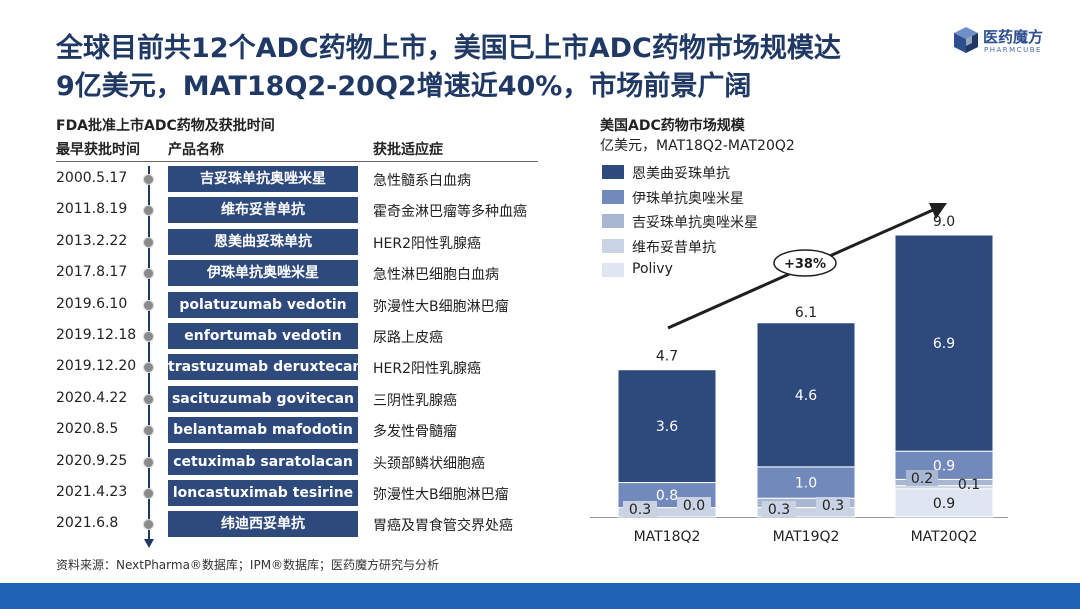 This screenshot has height=609, width=1080. Describe the element at coordinates (667, 357) in the screenshot. I see `total-label: 4.7` at that location.